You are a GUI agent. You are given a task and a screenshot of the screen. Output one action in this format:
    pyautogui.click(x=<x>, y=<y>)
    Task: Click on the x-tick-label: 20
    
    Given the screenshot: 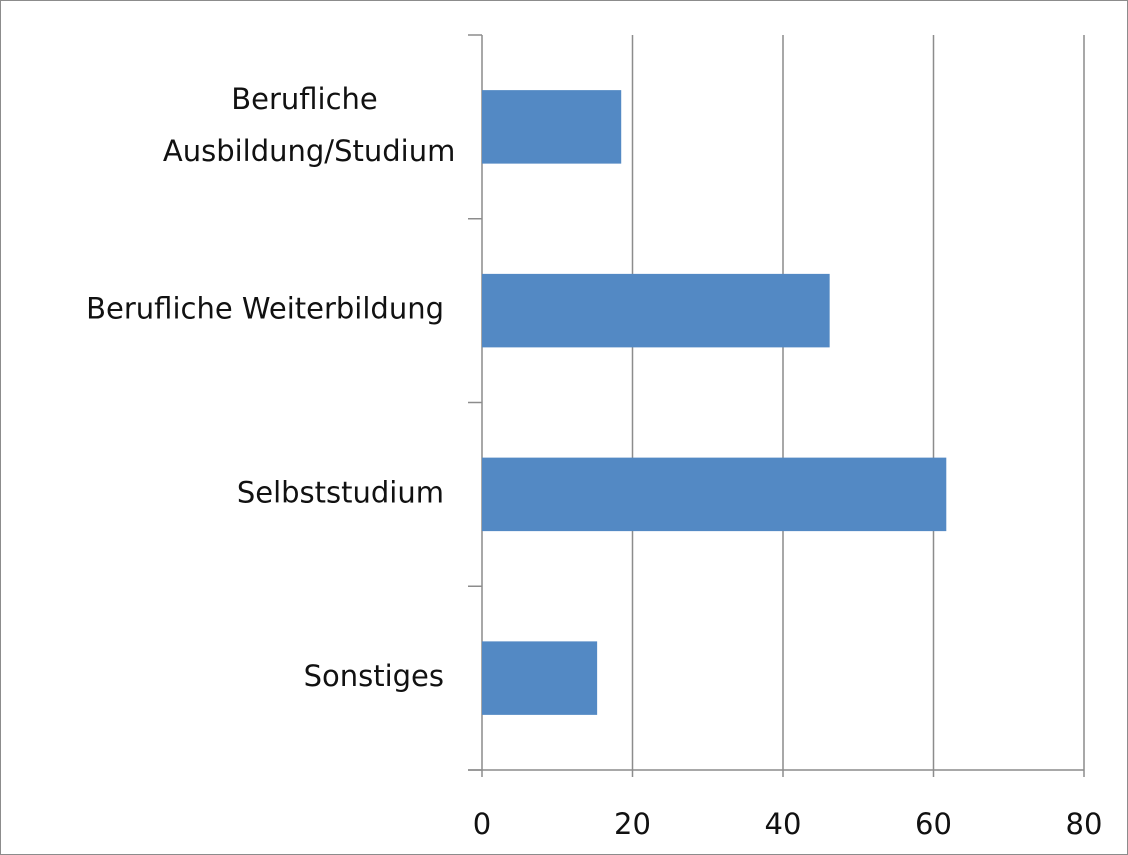 What is the action you would take?
    pyautogui.click(x=632, y=824)
    